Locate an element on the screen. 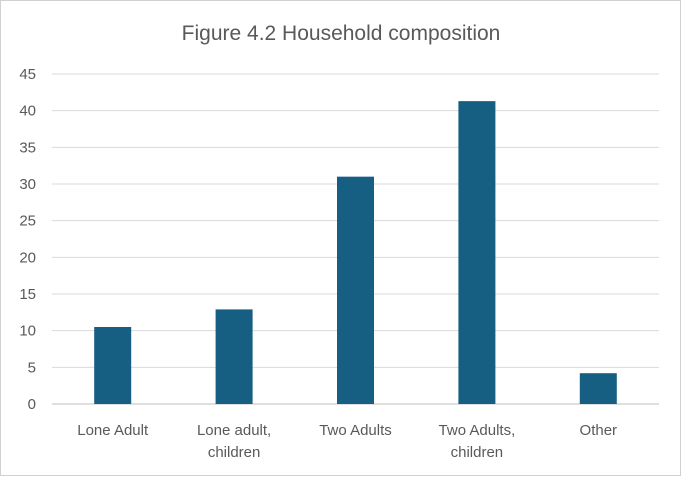  x-category-label-line: Two Adults is located at coordinates (355, 430).